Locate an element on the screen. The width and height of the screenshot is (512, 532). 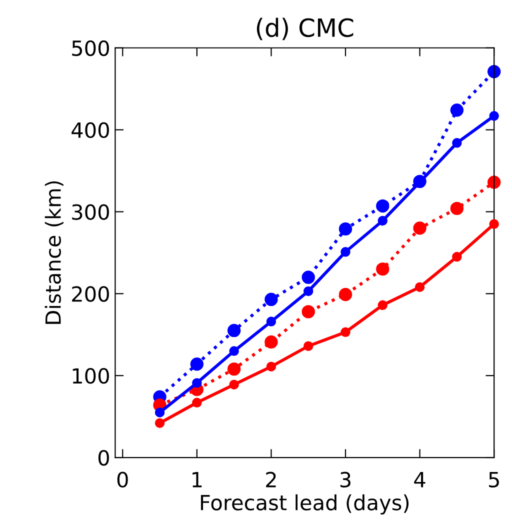
x-tick-label: 1 is located at coordinates (197, 480).